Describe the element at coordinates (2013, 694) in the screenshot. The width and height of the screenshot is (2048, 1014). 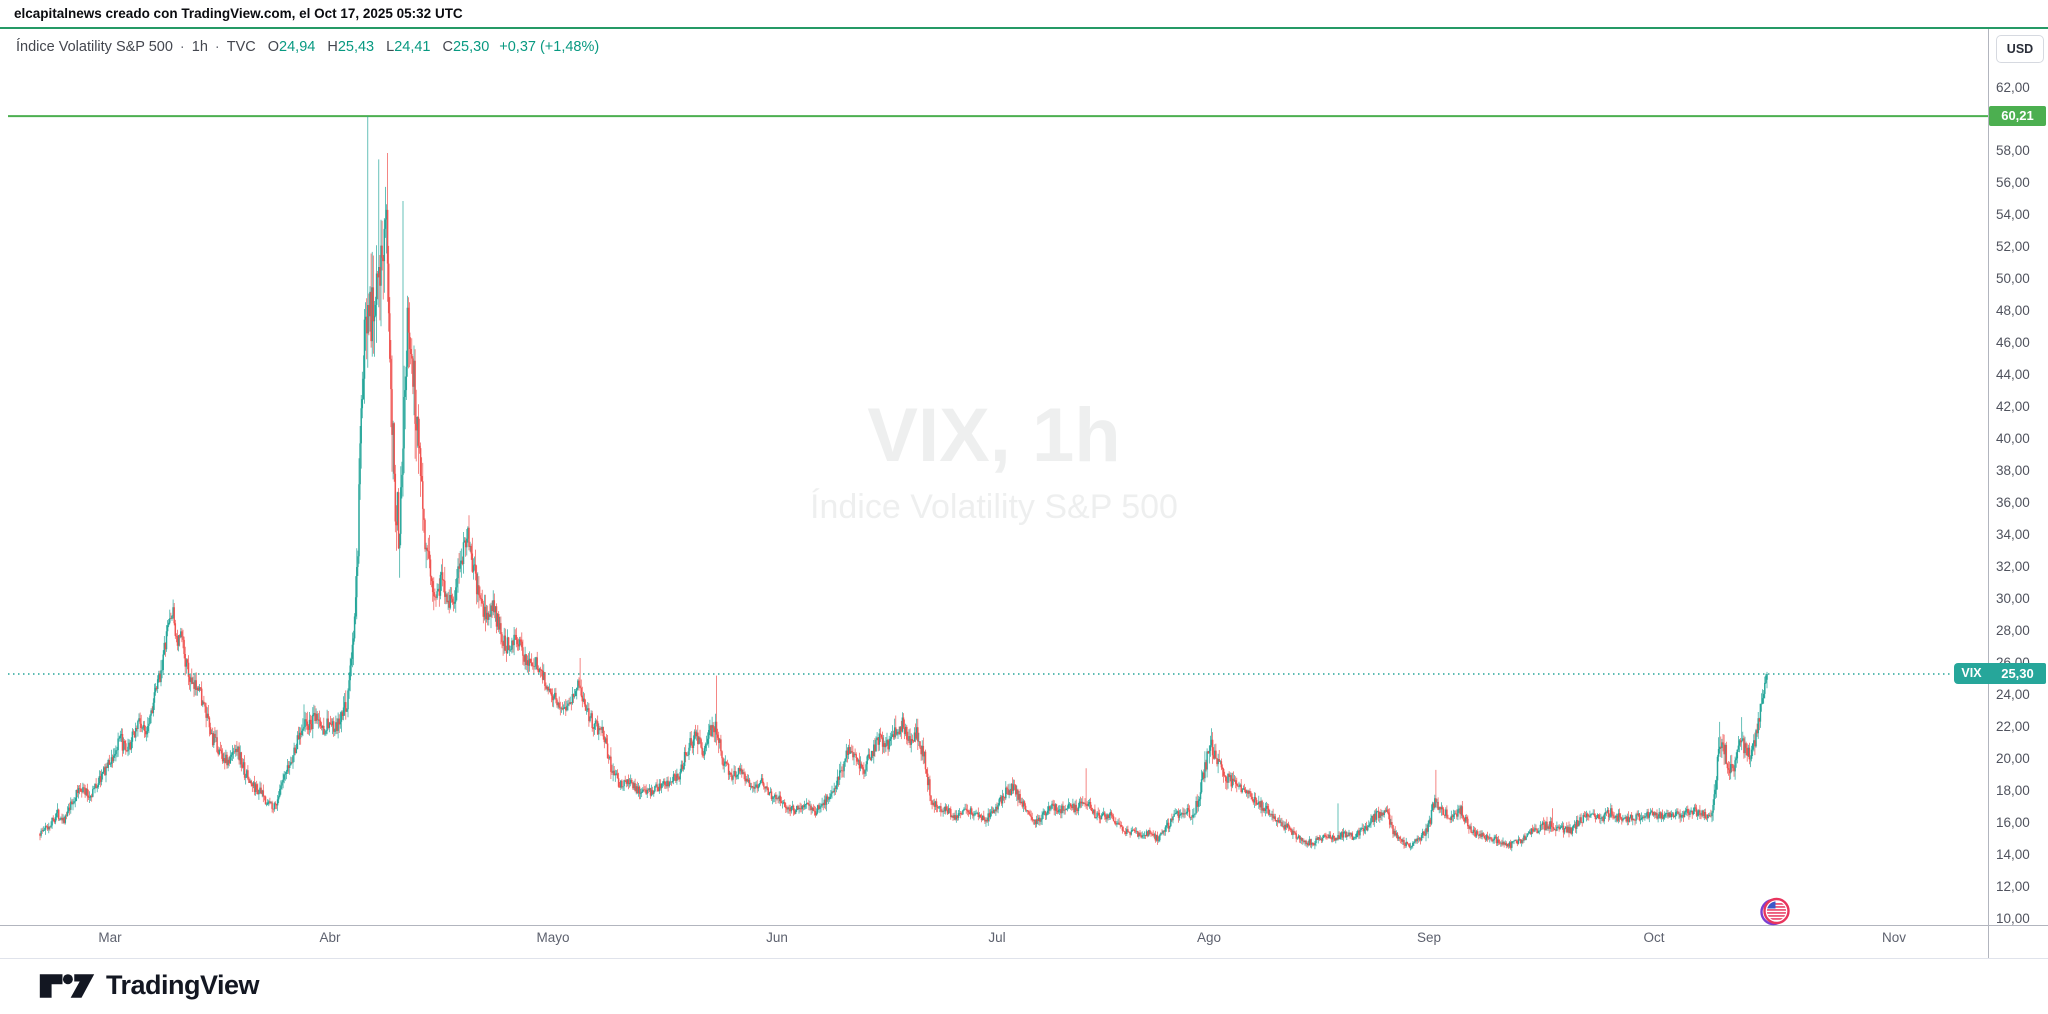
I see `price-tick-label: 24,00` at that location.